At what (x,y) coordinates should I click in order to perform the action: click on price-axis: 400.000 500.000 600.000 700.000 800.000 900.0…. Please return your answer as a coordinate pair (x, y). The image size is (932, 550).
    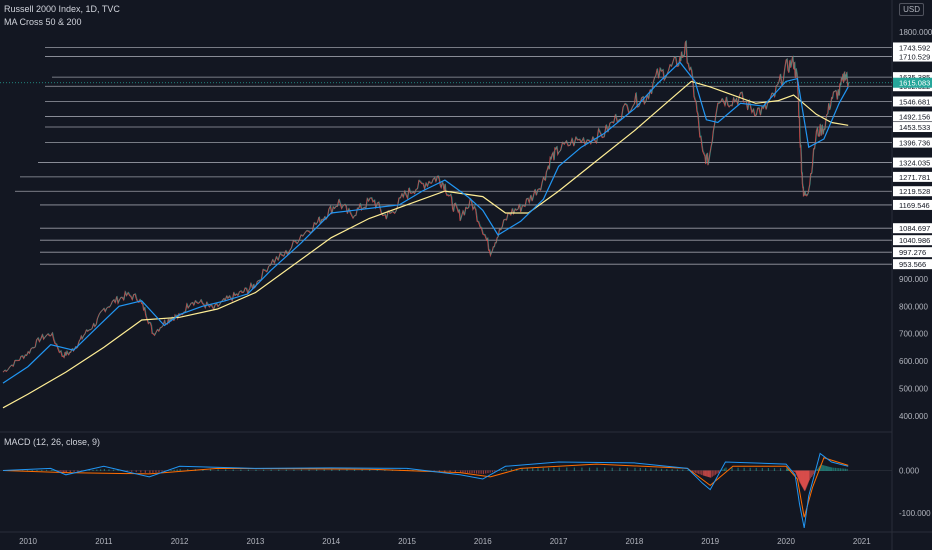
    Looking at the image, I should click on (915, 224).